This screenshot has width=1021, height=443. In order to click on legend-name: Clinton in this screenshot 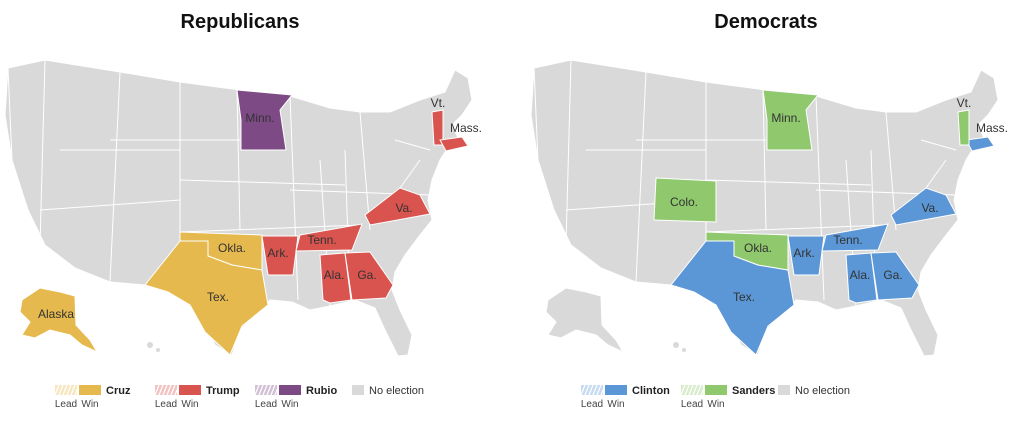, I will do `click(651, 391)`.